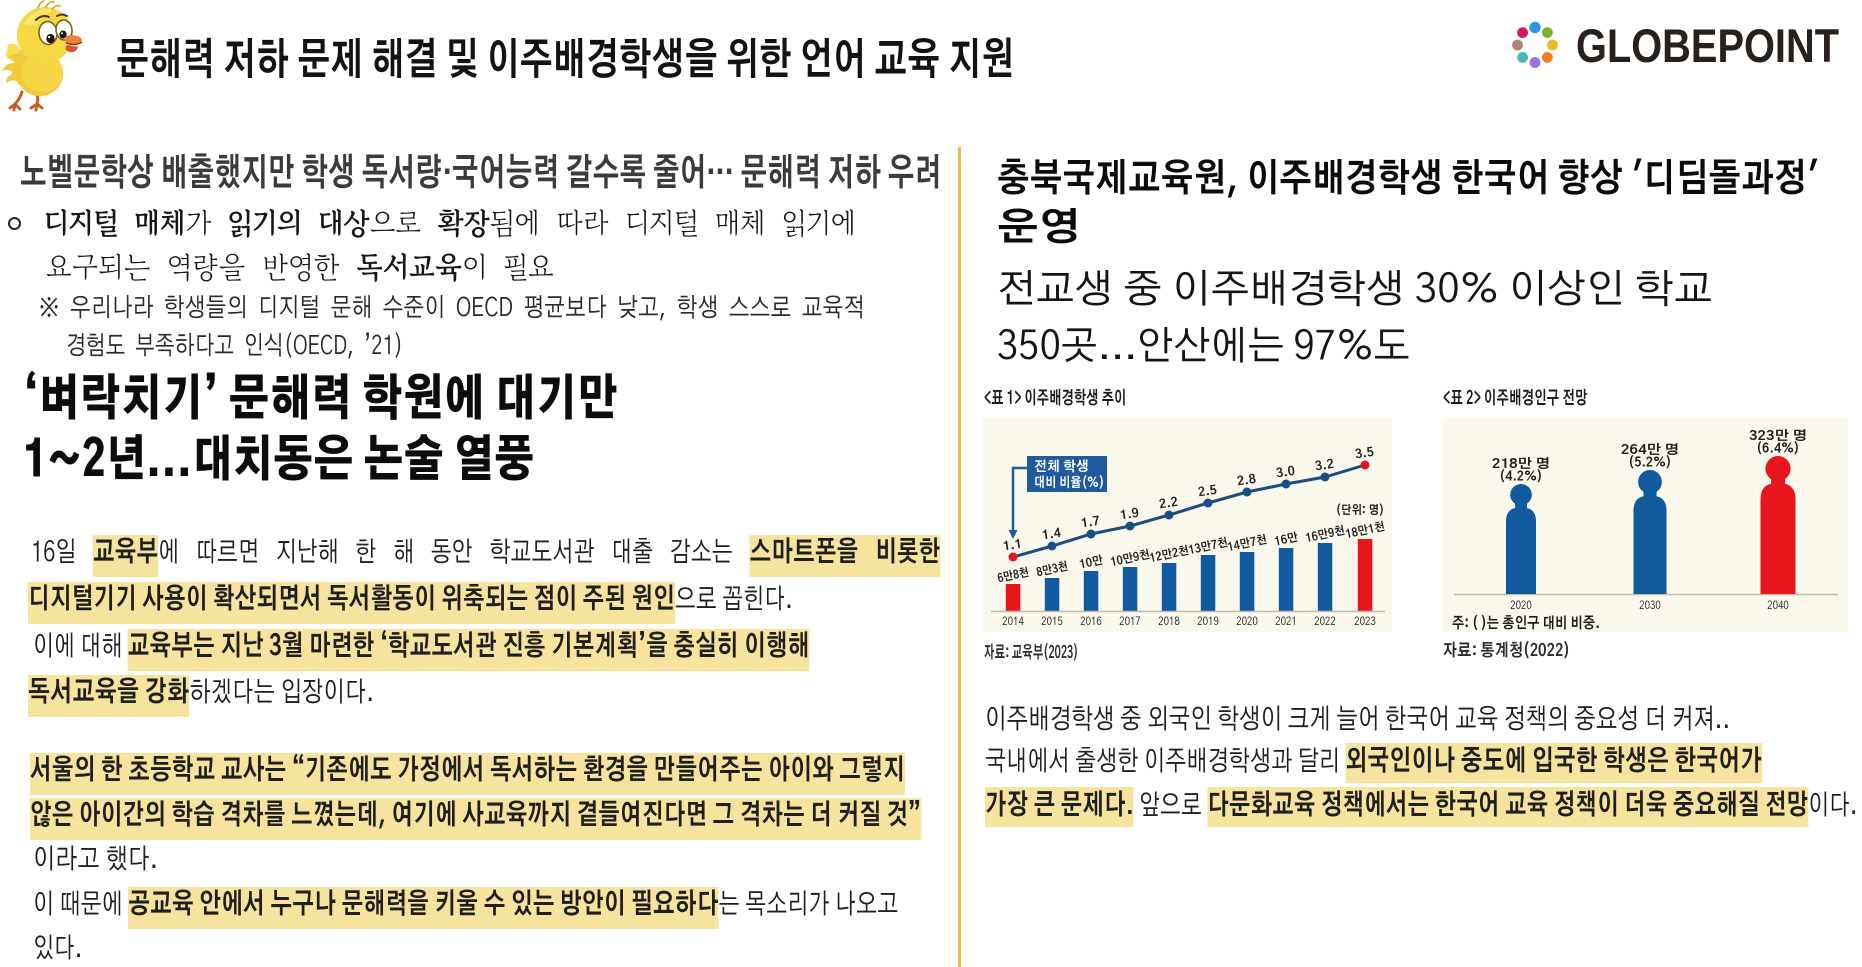 This screenshot has width=1862, height=967. Describe the element at coordinates (1208, 622) in the screenshot. I see `svg-text: 2019` at that location.